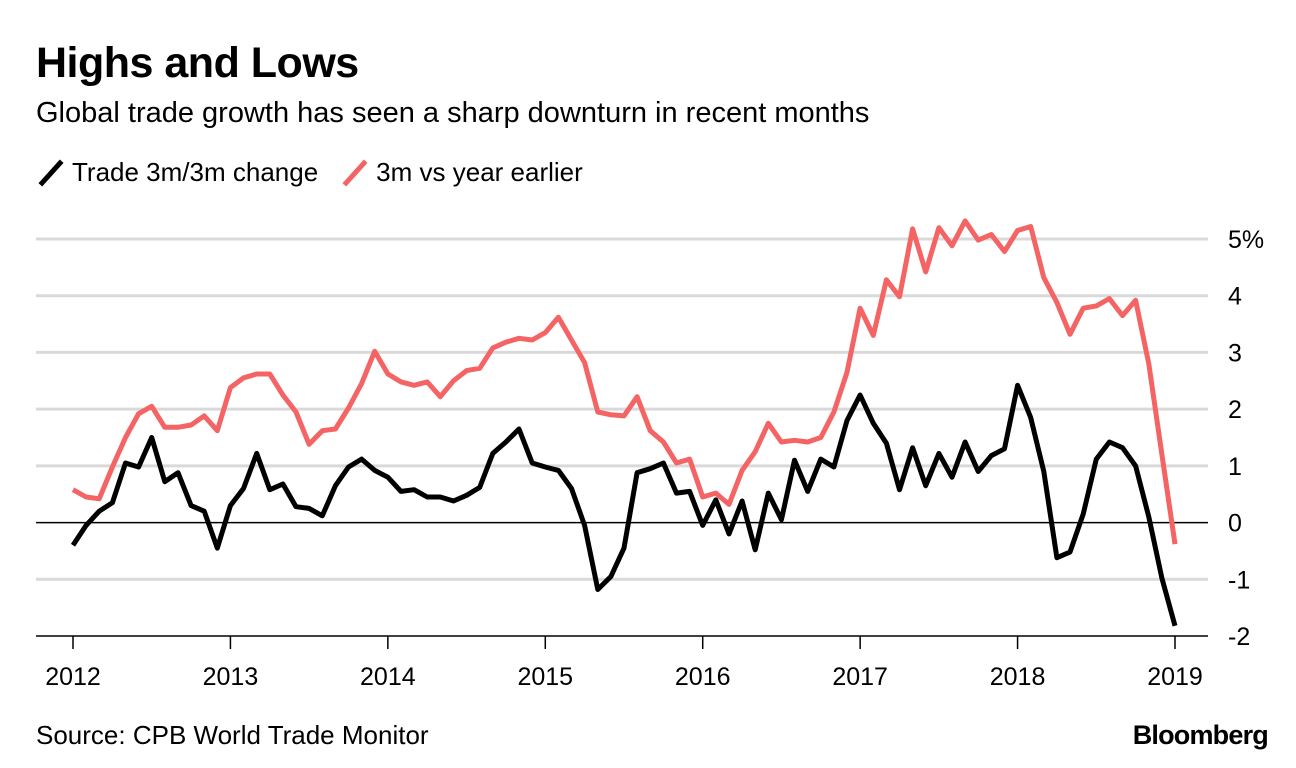  Describe the element at coordinates (1235, 353) in the screenshot. I see `y-tick-label-3: 3` at that location.